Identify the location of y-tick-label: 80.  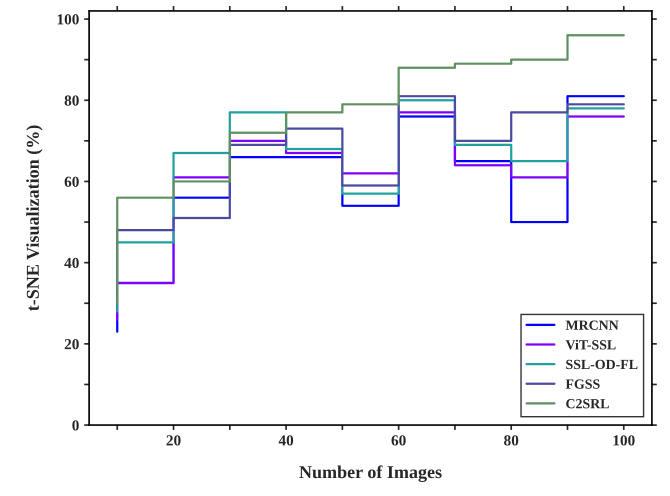
(71, 100).